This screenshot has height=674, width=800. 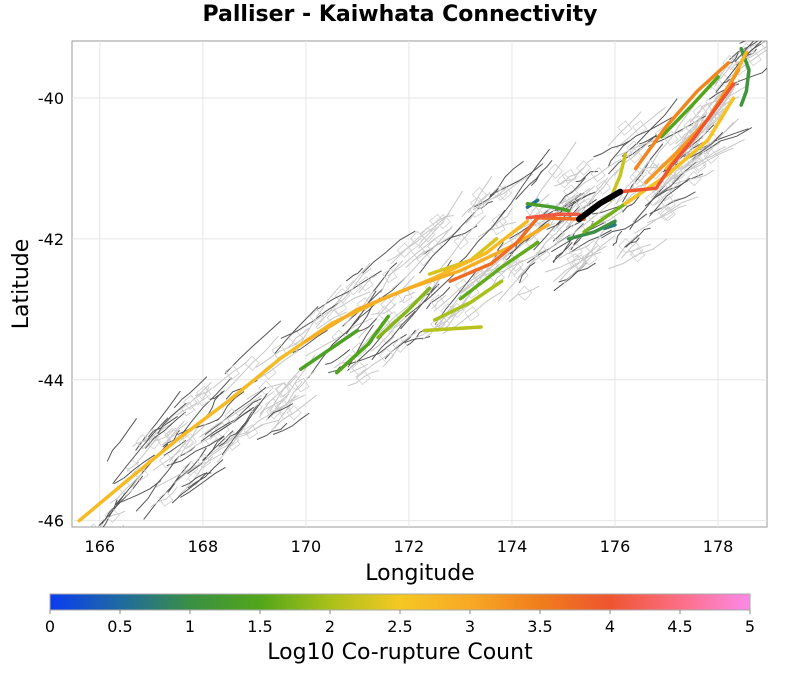 What do you see at coordinates (330, 626) in the screenshot?
I see `colorbar-tick-label: 2` at bounding box center [330, 626].